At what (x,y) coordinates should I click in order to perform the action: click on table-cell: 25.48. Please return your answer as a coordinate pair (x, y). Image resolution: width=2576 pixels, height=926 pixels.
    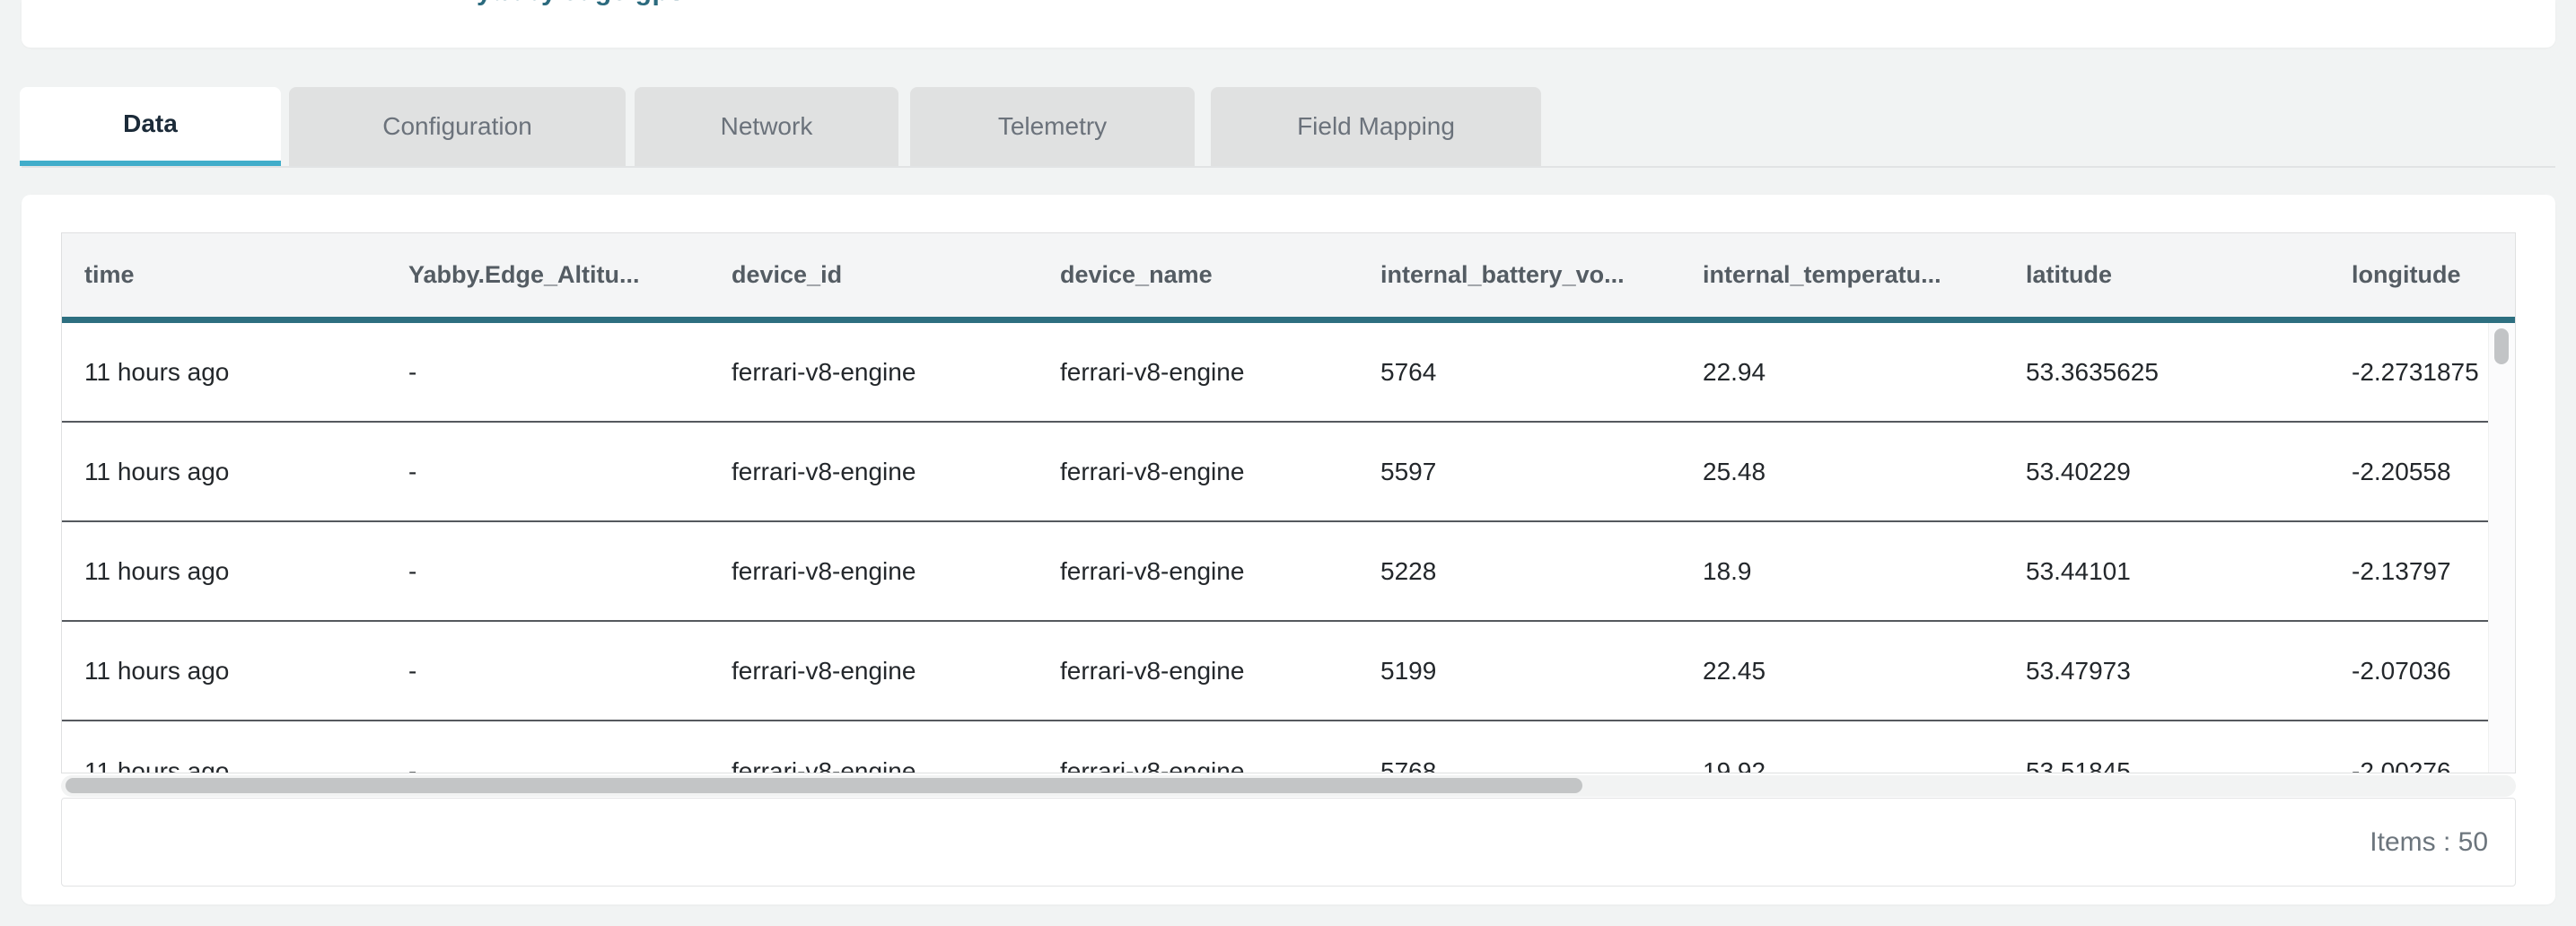
    Looking at the image, I should click on (1734, 471).